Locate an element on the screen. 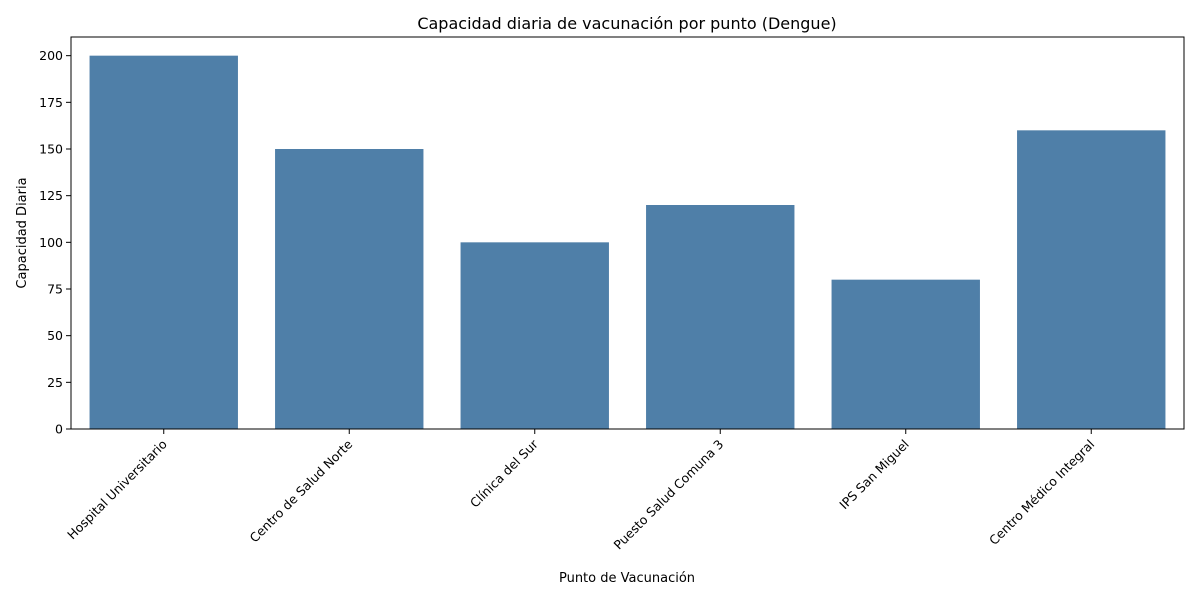 Image resolution: width=1200 pixels, height=604 pixels. y-tick-label-7: 175 is located at coordinates (51, 102).